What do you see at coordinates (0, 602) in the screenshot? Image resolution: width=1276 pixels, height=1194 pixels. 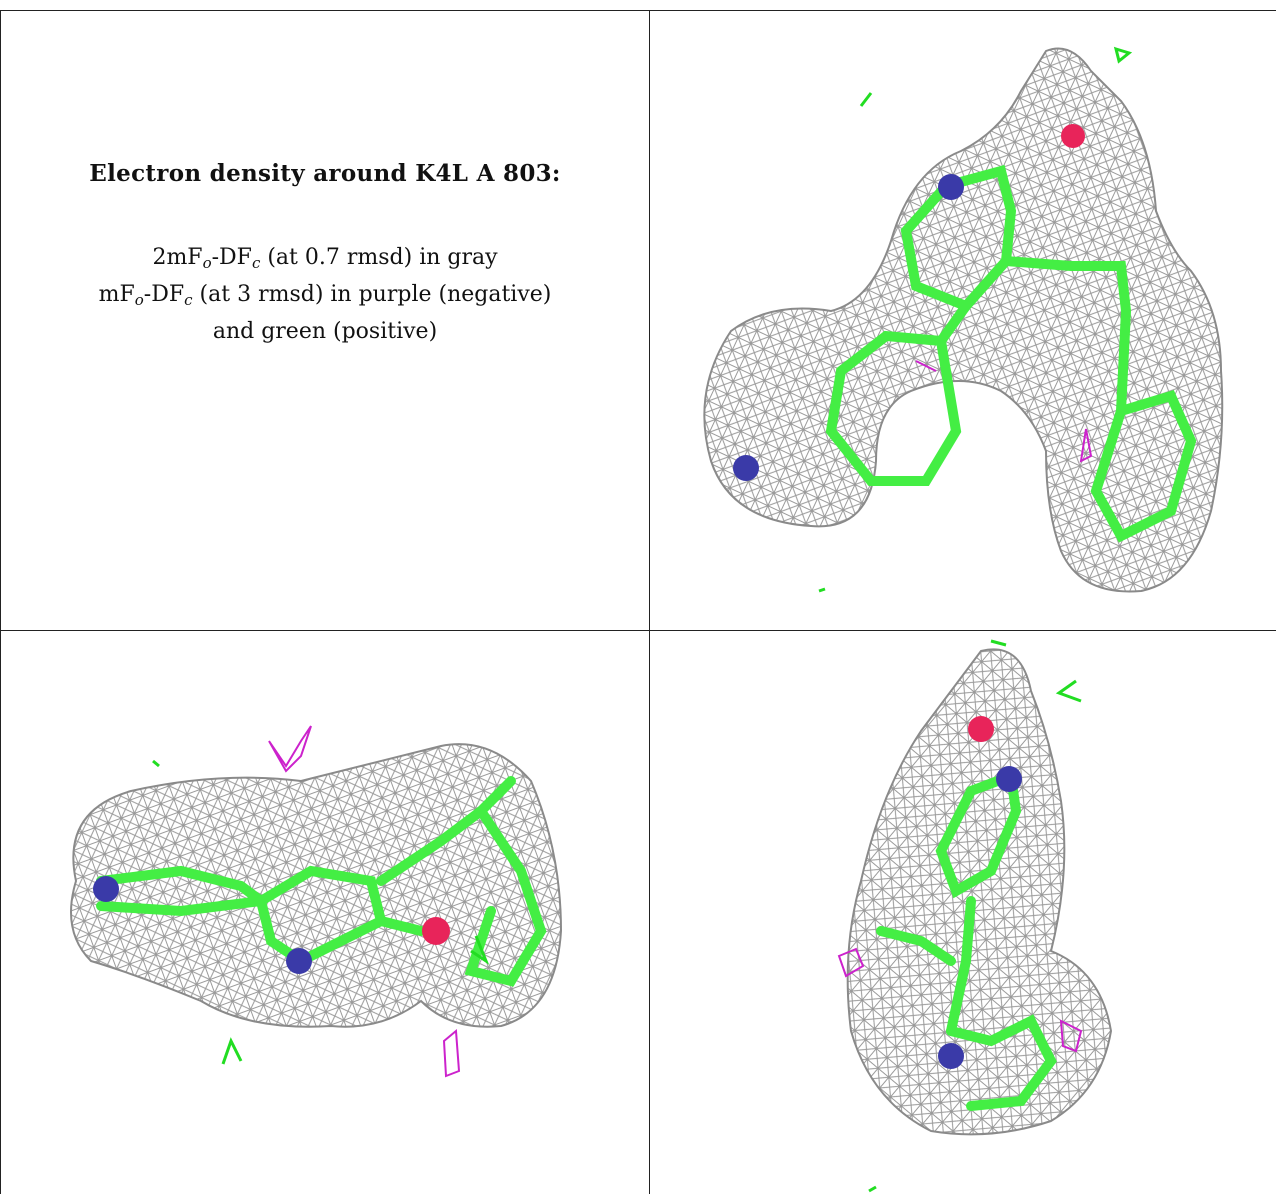 I see `border-left` at bounding box center [0, 602].